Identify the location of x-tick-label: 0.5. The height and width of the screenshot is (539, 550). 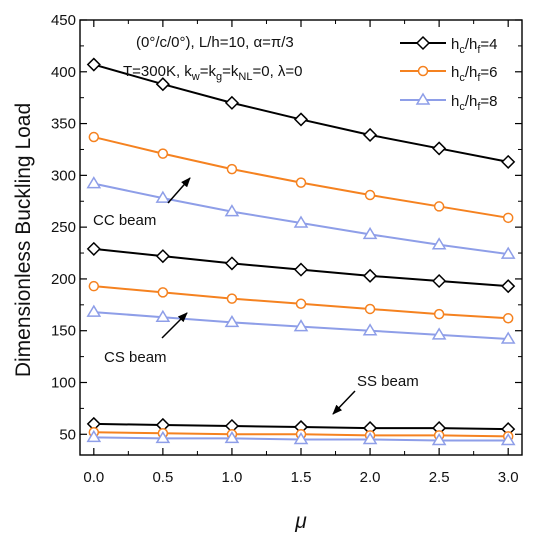
(162, 477).